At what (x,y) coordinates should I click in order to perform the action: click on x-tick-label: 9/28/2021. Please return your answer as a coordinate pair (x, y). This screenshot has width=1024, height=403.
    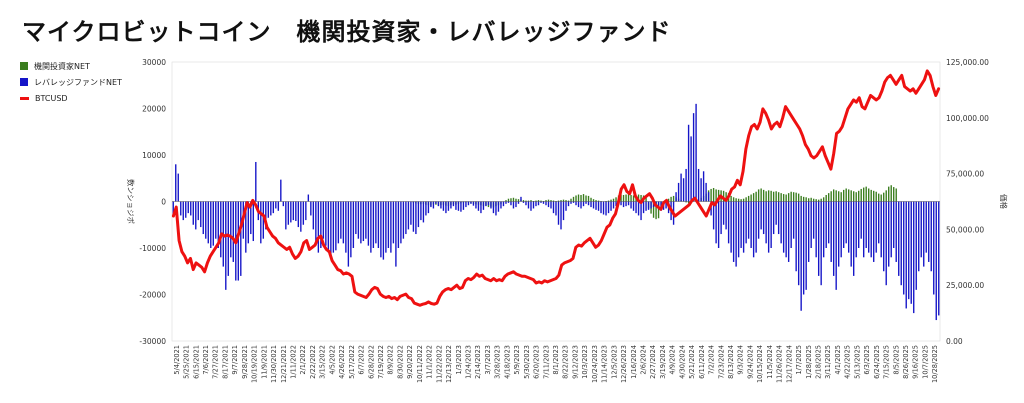
    Looking at the image, I should click on (245, 362).